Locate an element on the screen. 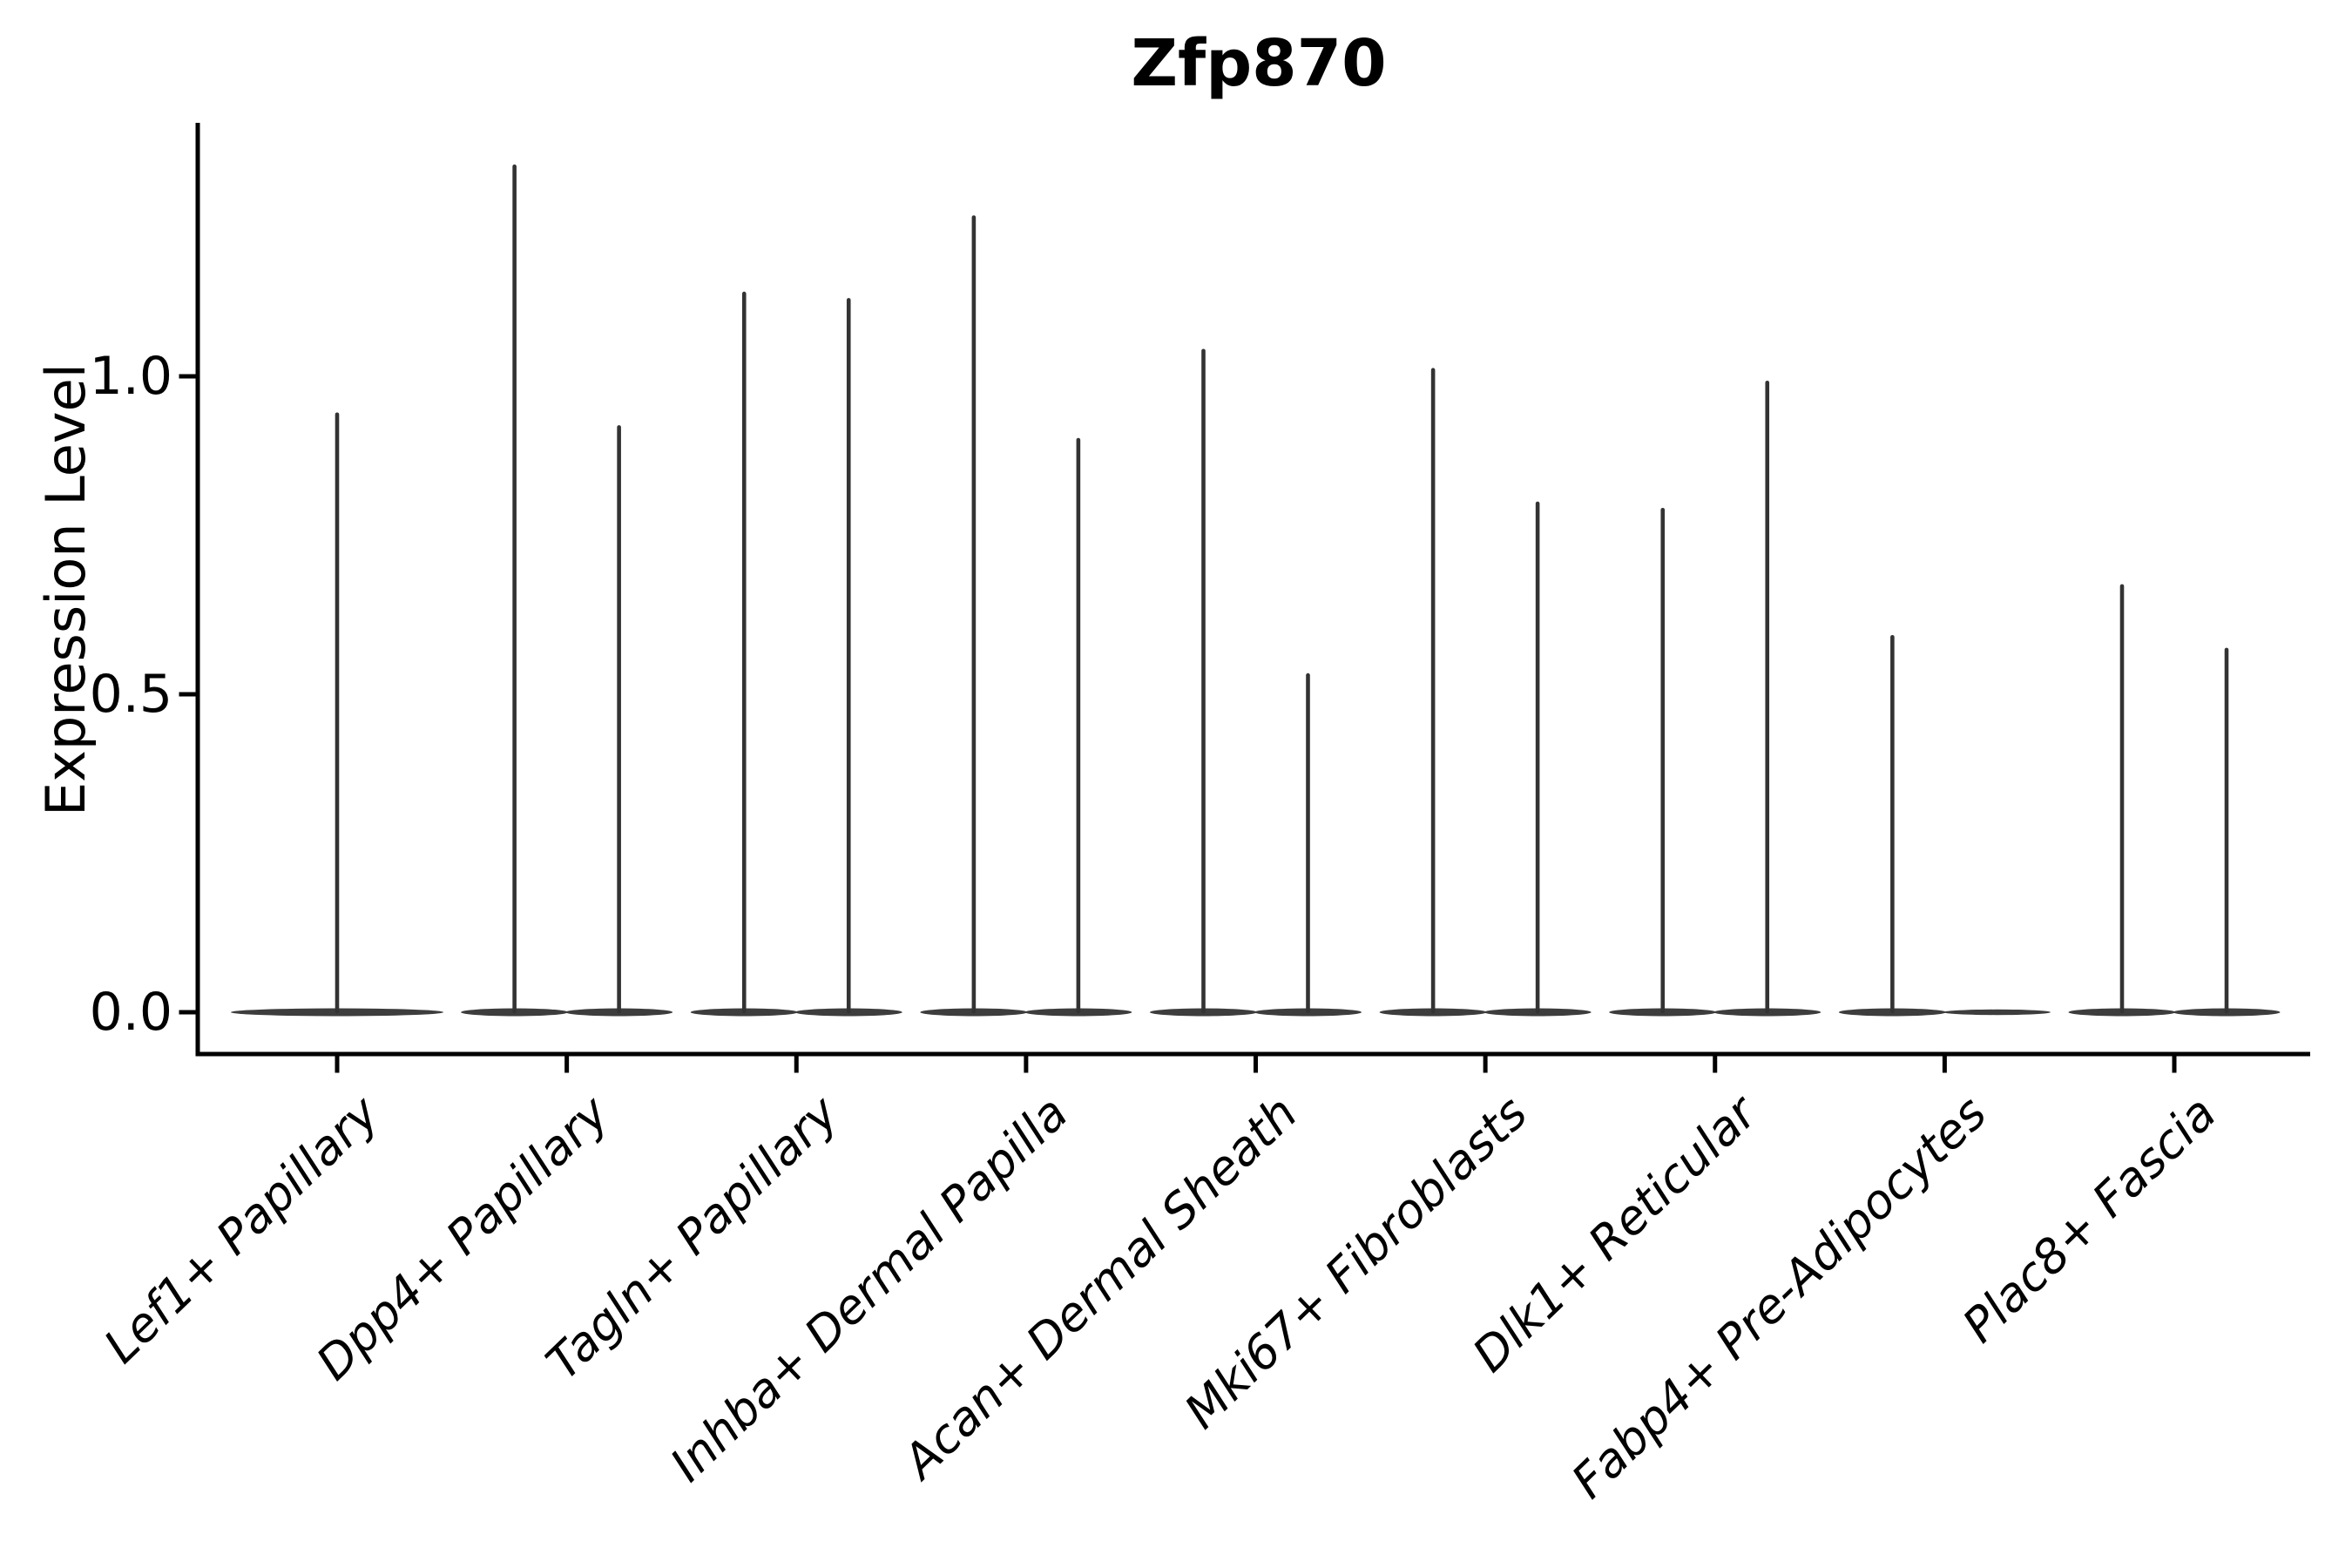  x-axis-spine is located at coordinates (1252, 1054).